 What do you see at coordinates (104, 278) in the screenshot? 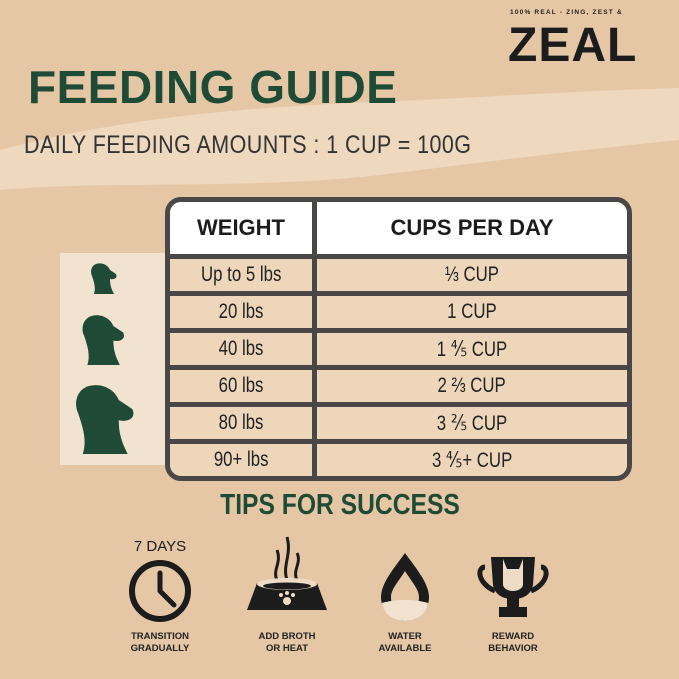
I see `small-dog-icon` at bounding box center [104, 278].